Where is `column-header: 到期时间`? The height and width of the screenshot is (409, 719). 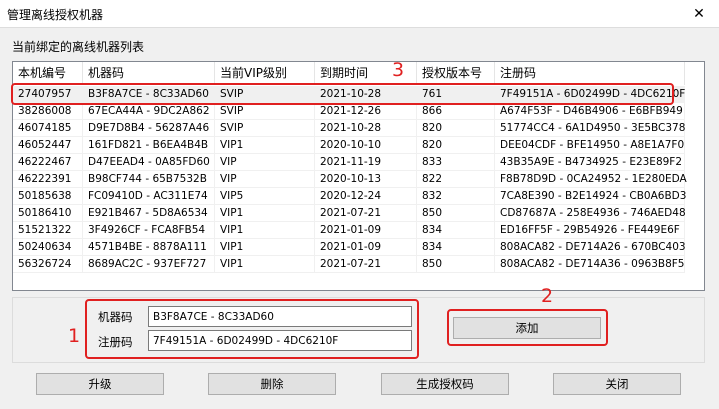
column-header: 到期时间 is located at coordinates (366, 73).